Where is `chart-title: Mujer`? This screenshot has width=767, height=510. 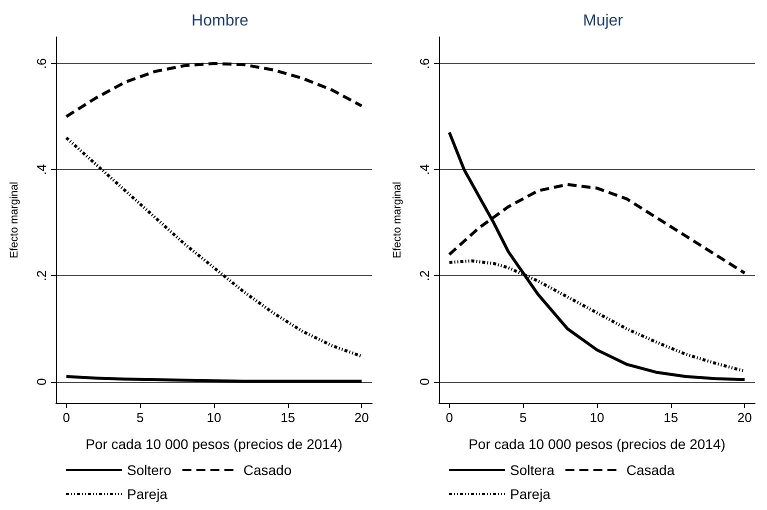
chart-title: Mujer is located at coordinates (603, 21).